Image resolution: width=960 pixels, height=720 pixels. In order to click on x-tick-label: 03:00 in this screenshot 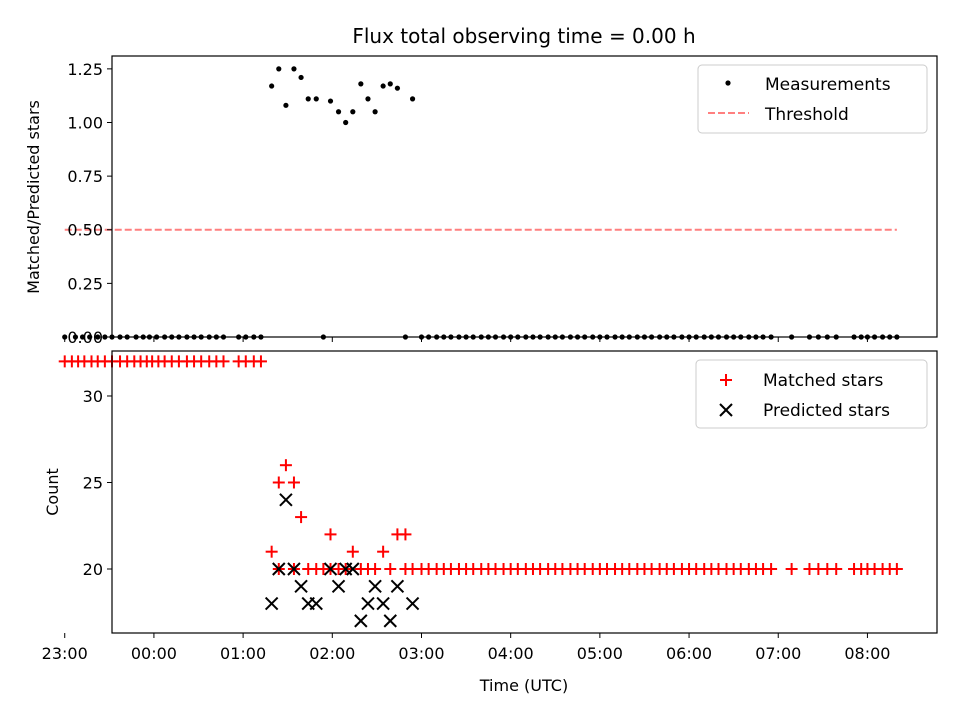, I will do `click(421, 653)`.